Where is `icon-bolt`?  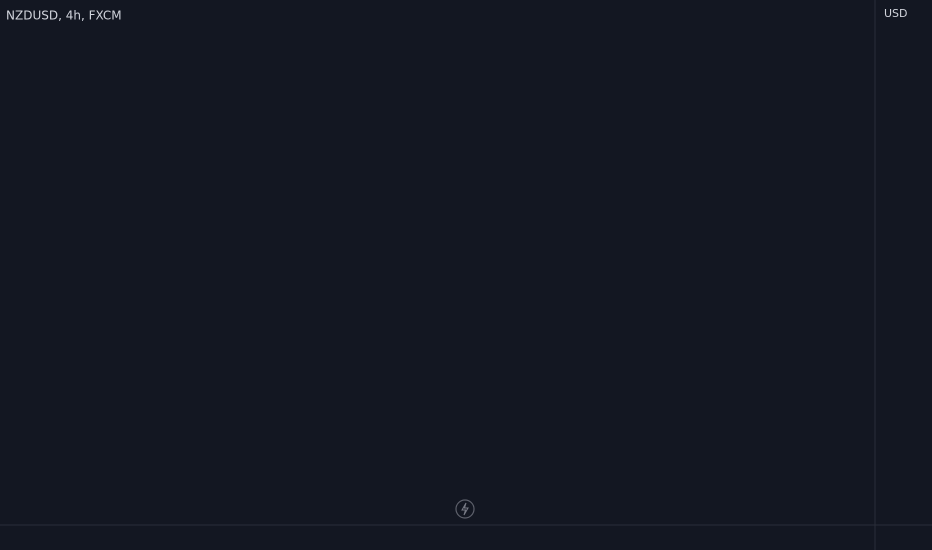 icon-bolt is located at coordinates (465, 509).